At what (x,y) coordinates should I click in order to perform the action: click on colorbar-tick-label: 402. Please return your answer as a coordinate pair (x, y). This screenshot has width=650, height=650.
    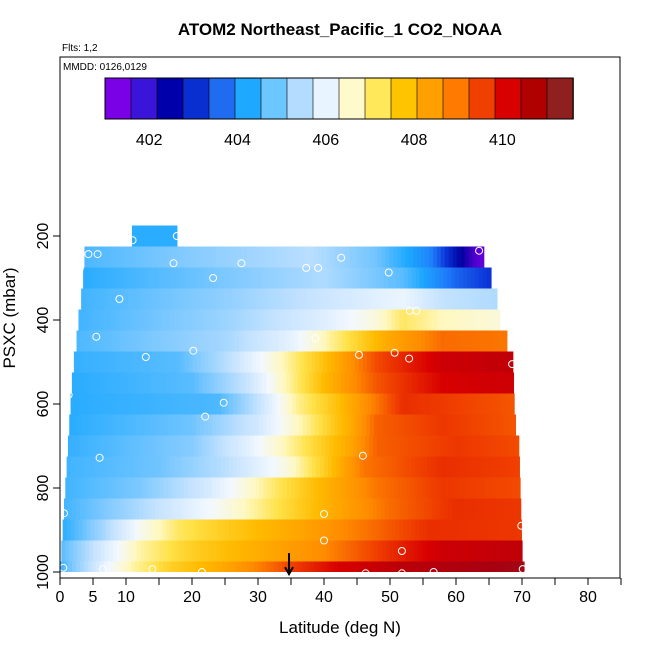
    Looking at the image, I should click on (149, 140).